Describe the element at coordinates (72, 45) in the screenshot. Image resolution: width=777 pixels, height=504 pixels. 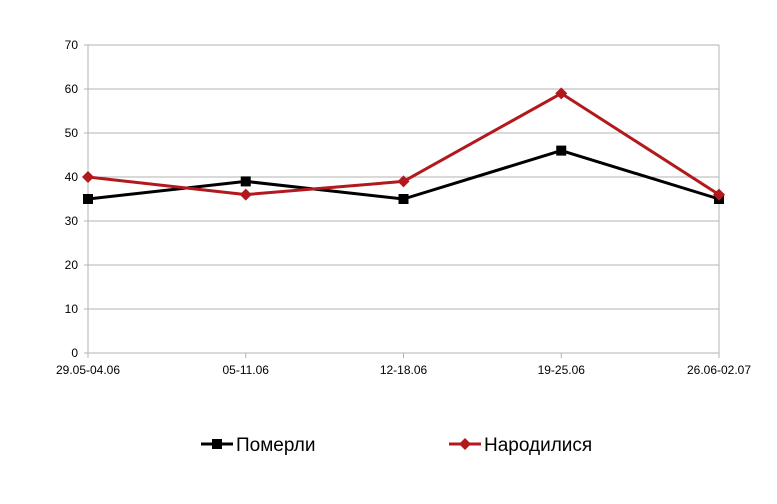
I see `y-tick-label-7: 70` at that location.